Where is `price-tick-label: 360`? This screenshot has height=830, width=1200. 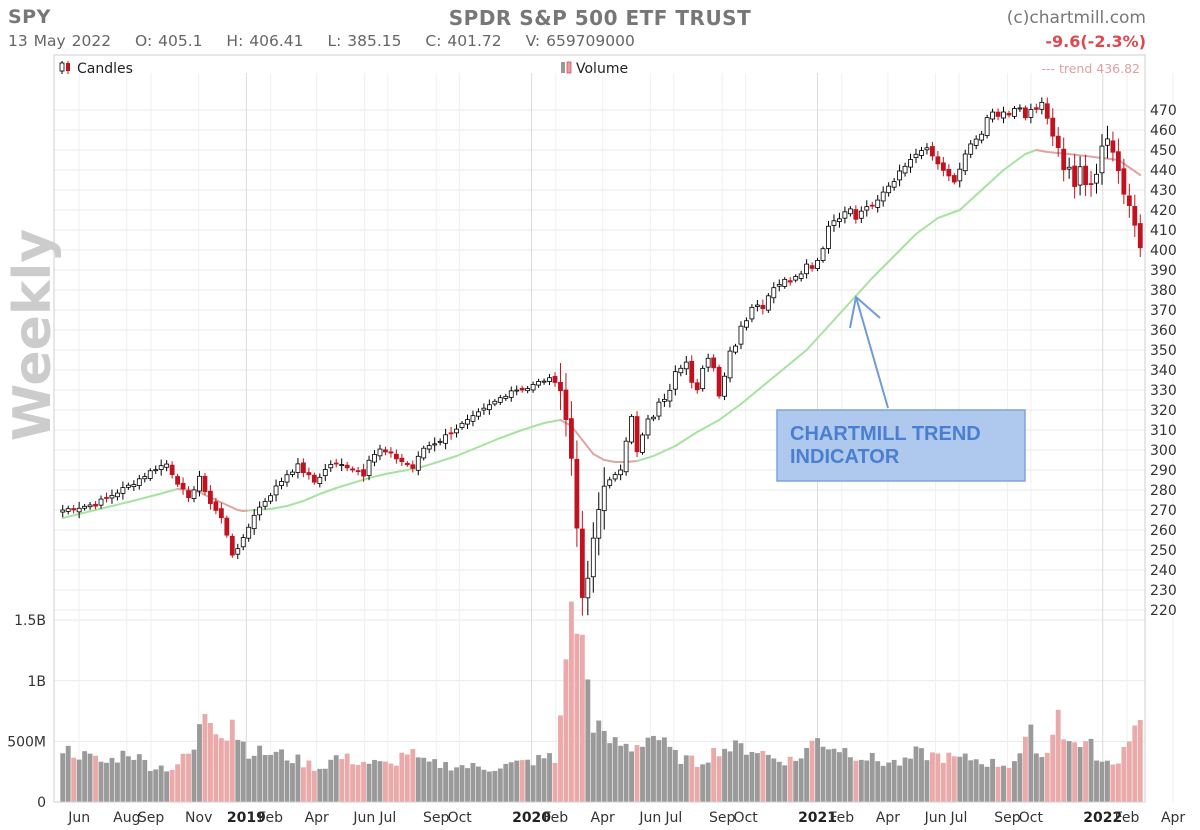 price-tick-label: 360 is located at coordinates (1163, 331).